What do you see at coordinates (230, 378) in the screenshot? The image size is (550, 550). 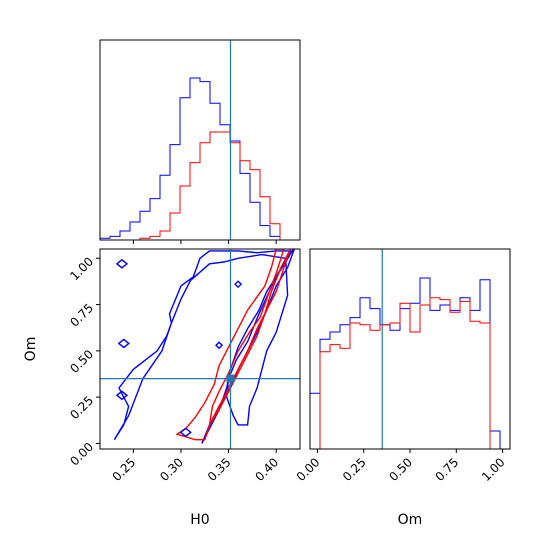 I see `joint-truth-marker` at bounding box center [230, 378].